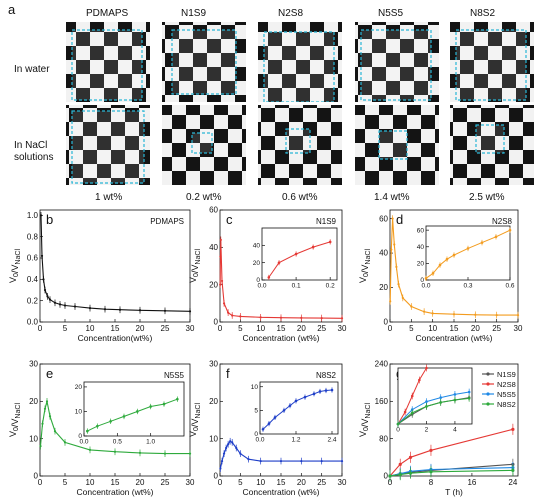 Image resolution: width=550 pixels, height=502 pixels. Describe the element at coordinates (220, 482) in the screenshot. I see `chart-f-x-tick-label: 0` at that location.